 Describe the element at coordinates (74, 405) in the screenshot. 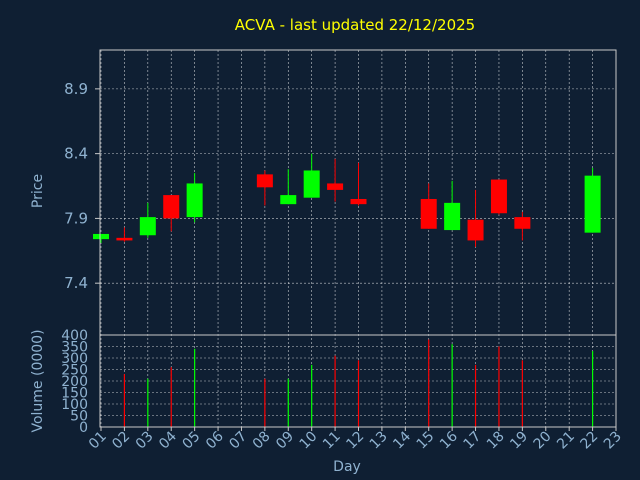

I see `volume-tick-label: 100` at that location.